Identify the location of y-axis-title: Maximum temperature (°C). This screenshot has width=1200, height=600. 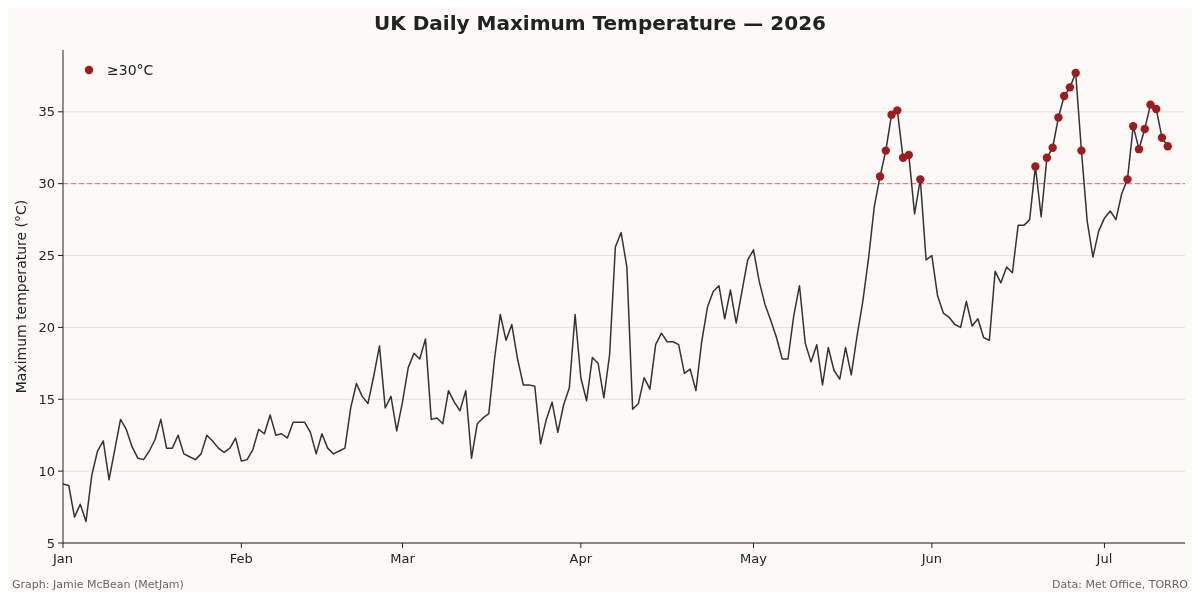
(21, 296).